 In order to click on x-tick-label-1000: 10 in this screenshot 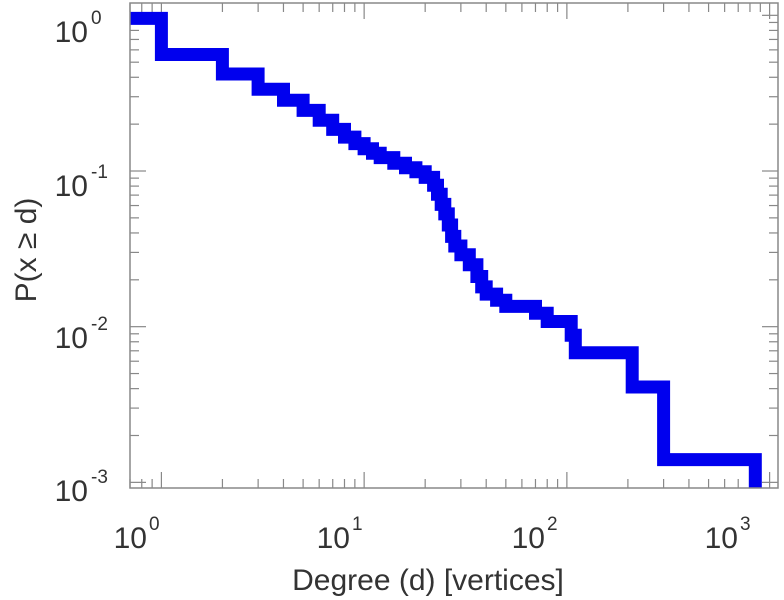, I will do `click(721, 538)`.